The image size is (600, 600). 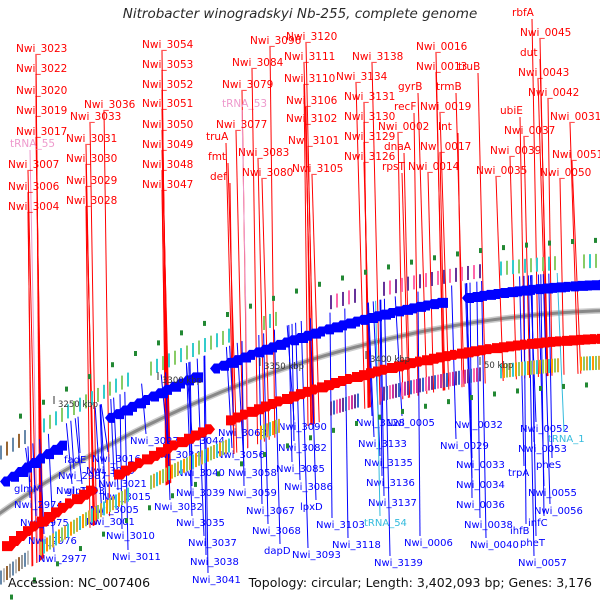 I want to click on reverse-gene-label: Nwi_3128, so click(x=380, y=423).